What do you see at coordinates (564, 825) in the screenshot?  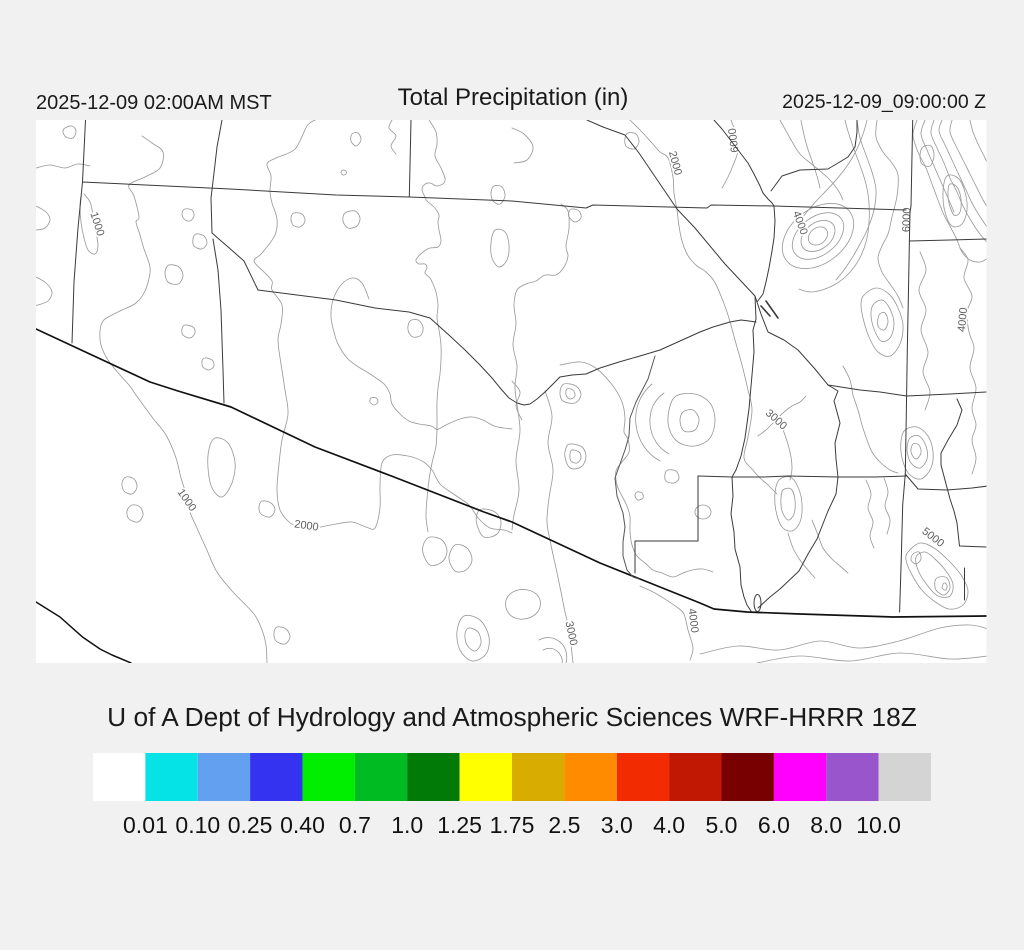 I see `svg-text: 2.5` at bounding box center [564, 825].